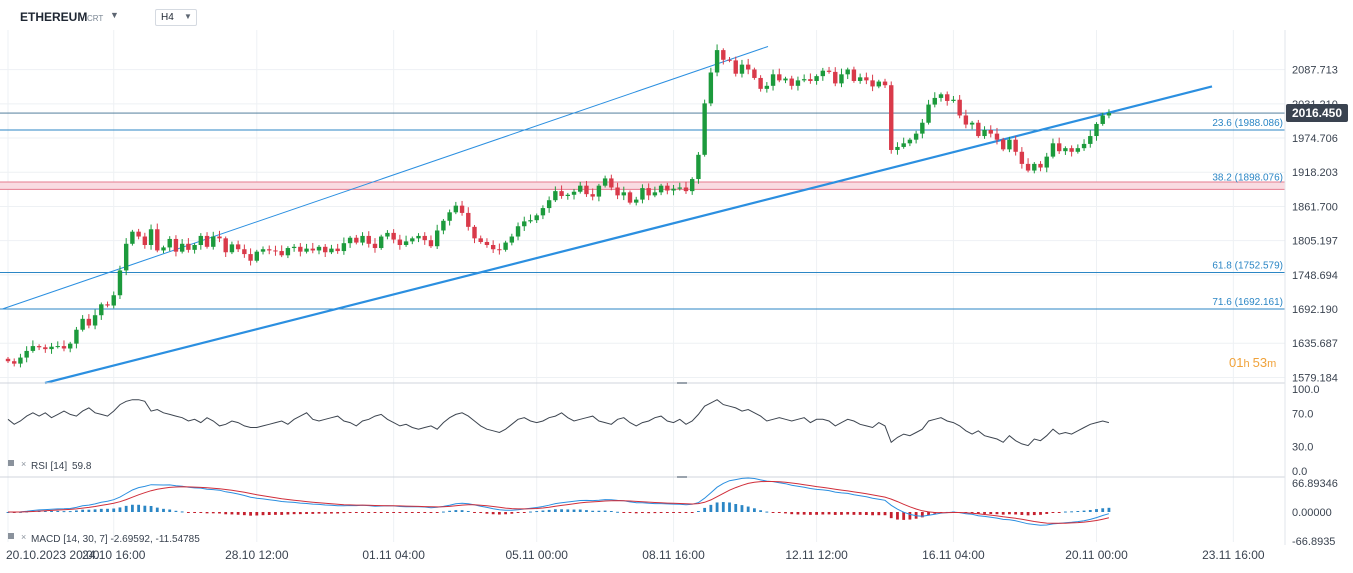 The image size is (1353, 573). I want to click on symbol-dropdown-chevron-icon: ▼, so click(114, 15).